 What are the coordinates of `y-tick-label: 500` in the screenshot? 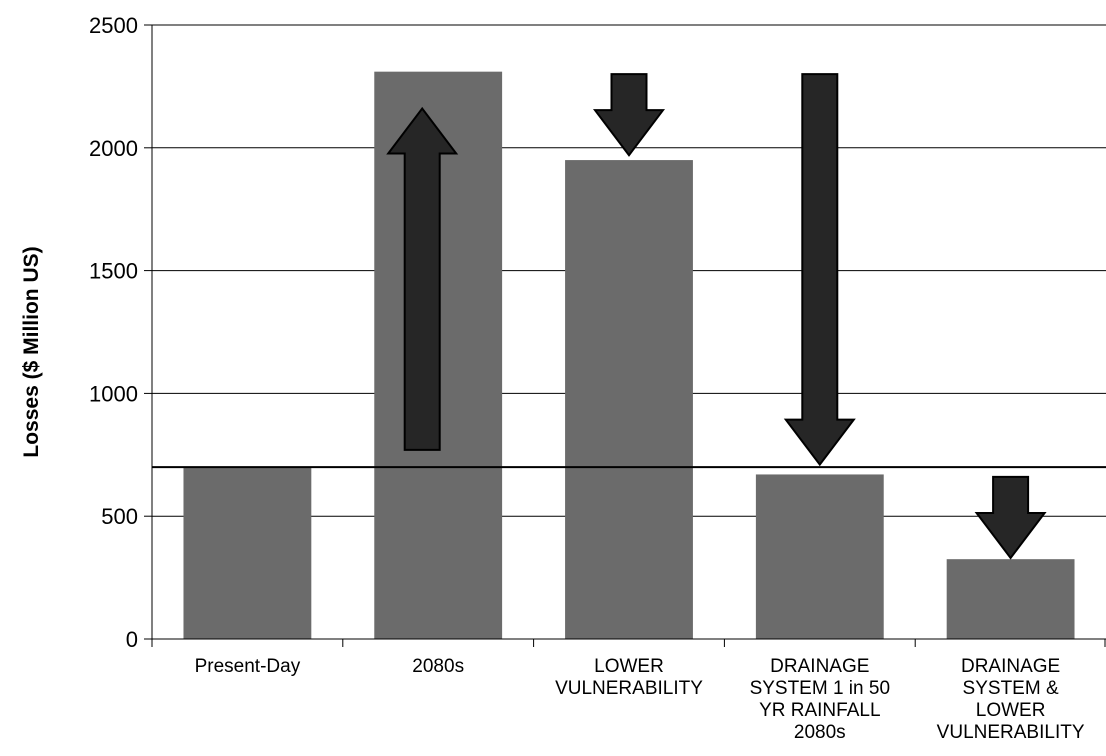 It's located at (119, 516).